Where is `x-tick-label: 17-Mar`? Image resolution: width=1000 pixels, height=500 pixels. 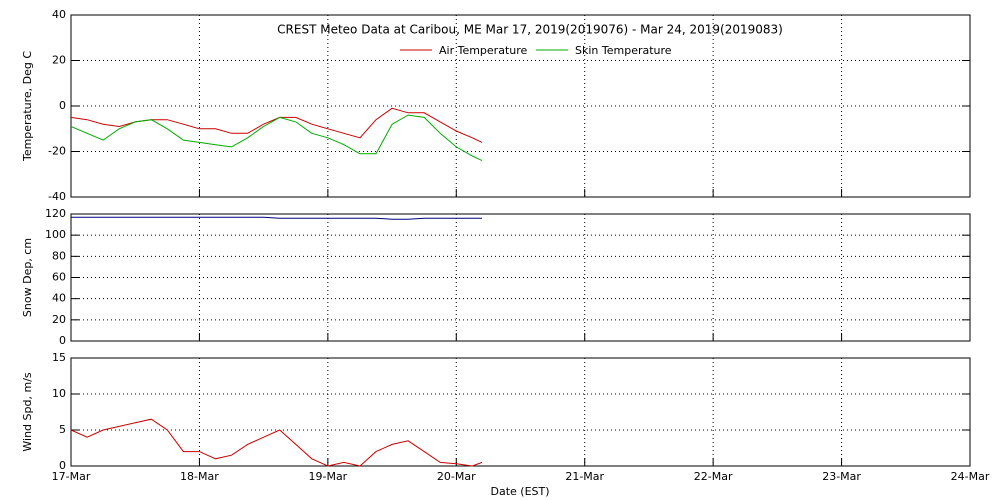
x-tick-label: 17-Mar is located at coordinates (71, 476).